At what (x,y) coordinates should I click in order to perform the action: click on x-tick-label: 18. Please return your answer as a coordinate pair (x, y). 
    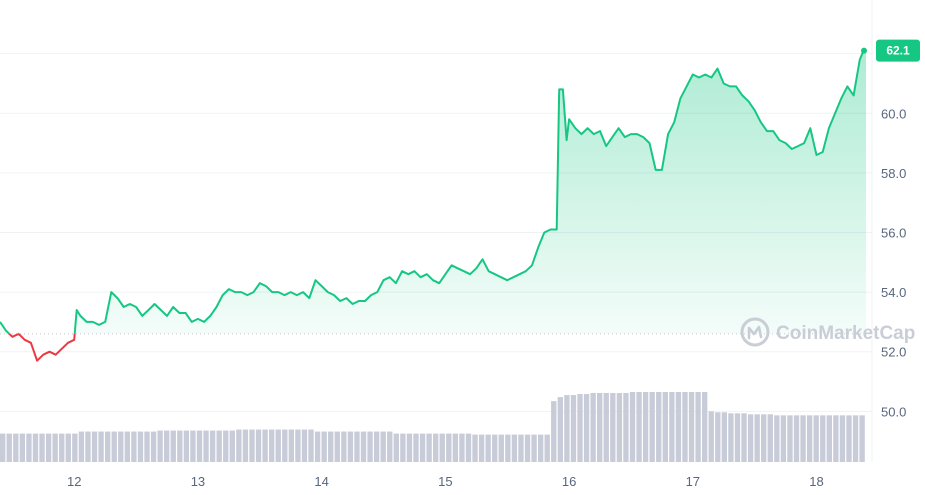
    Looking at the image, I should click on (816, 481).